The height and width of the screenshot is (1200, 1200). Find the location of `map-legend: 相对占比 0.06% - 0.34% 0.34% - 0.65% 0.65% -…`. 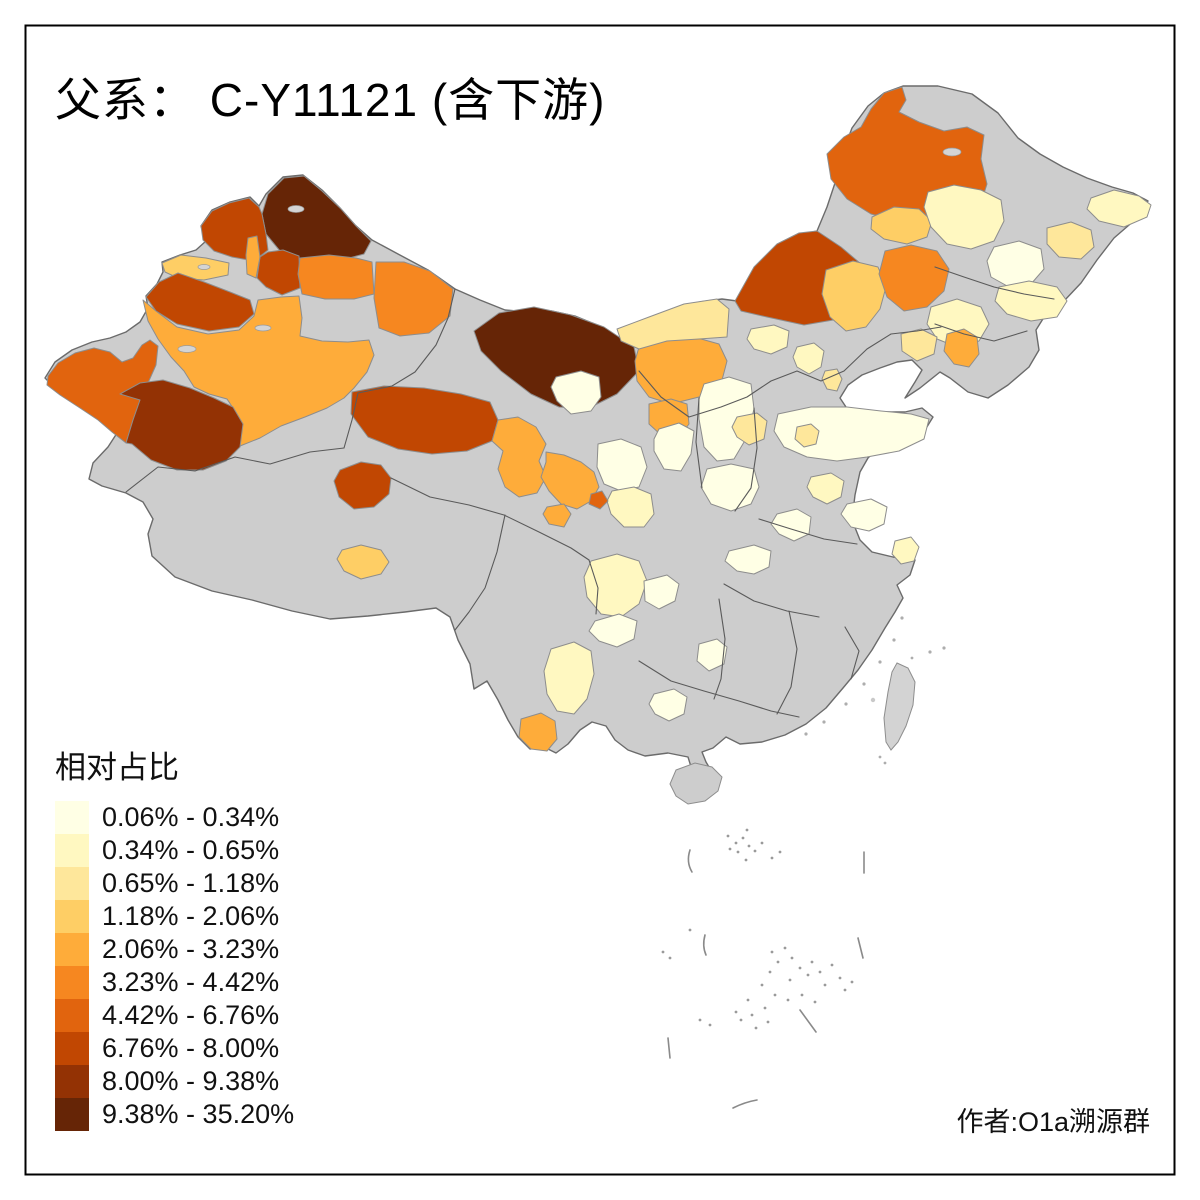

map-legend: 相对占比 0.06% - 0.34% 0.34% - 0.65% 0.65% -… is located at coordinates (174, 936).